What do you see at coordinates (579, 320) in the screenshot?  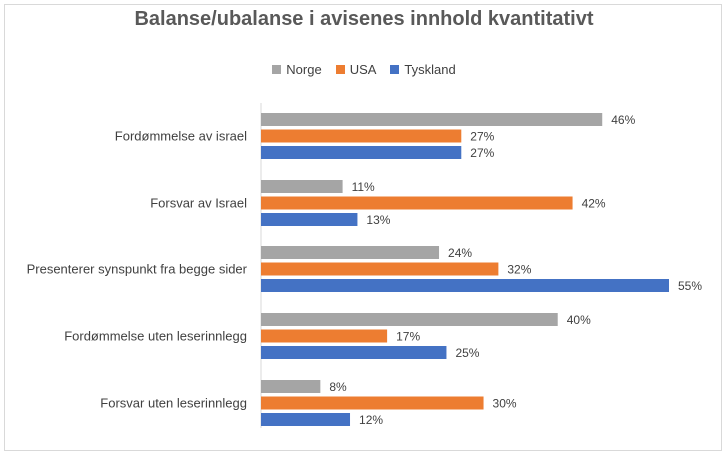 I see `data-label: 40%` at bounding box center [579, 320].